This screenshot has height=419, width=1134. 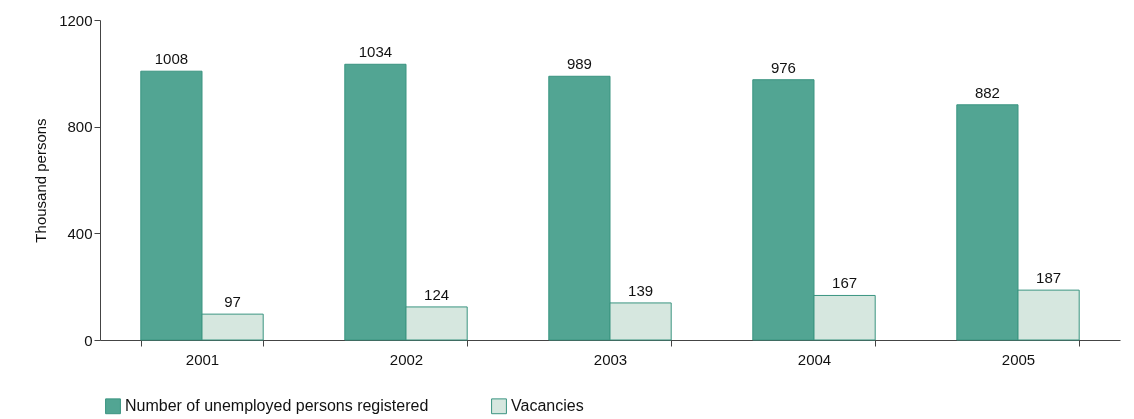 What do you see at coordinates (88, 340) in the screenshot?
I see `y-tick-label: 0` at bounding box center [88, 340].